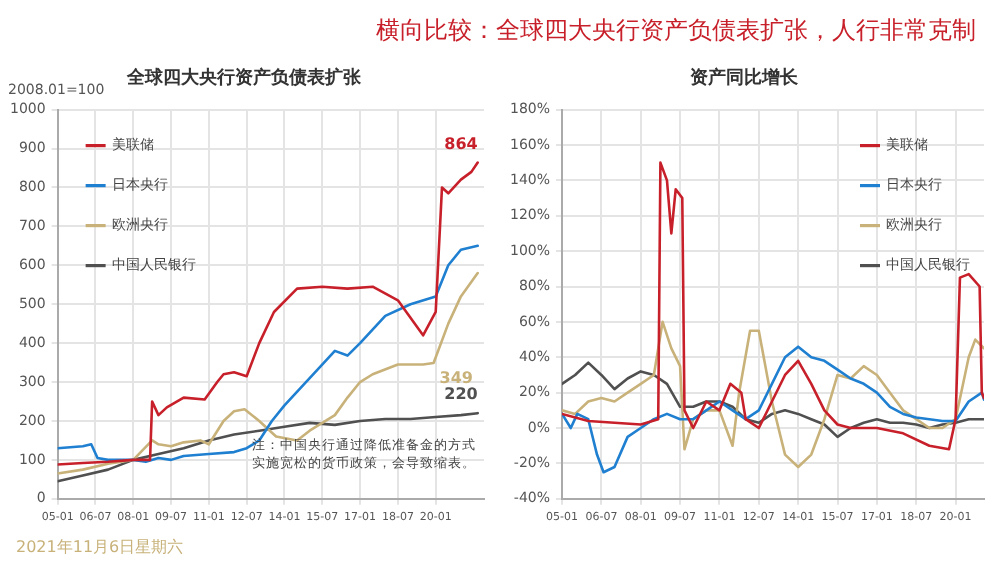 Image resolution: width=1000 pixels, height=562 pixels. What do you see at coordinates (461, 394) in the screenshot?
I see `annotation: 220` at bounding box center [461, 394].